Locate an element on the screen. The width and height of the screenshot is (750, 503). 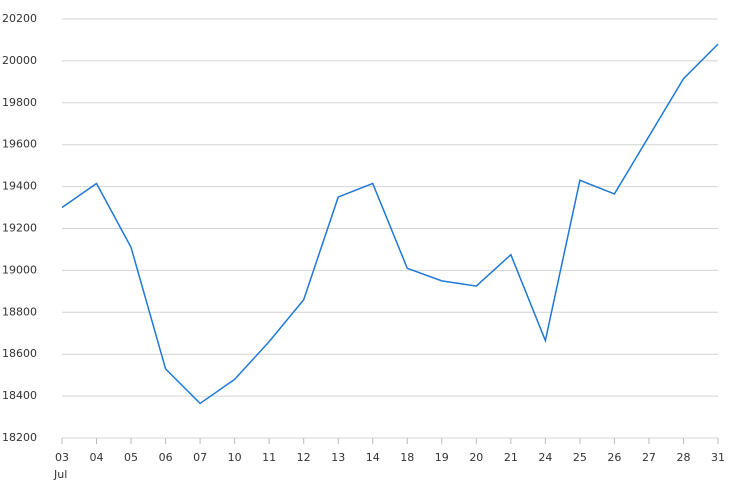
y-tick-label: 19800 is located at coordinates (19, 102).